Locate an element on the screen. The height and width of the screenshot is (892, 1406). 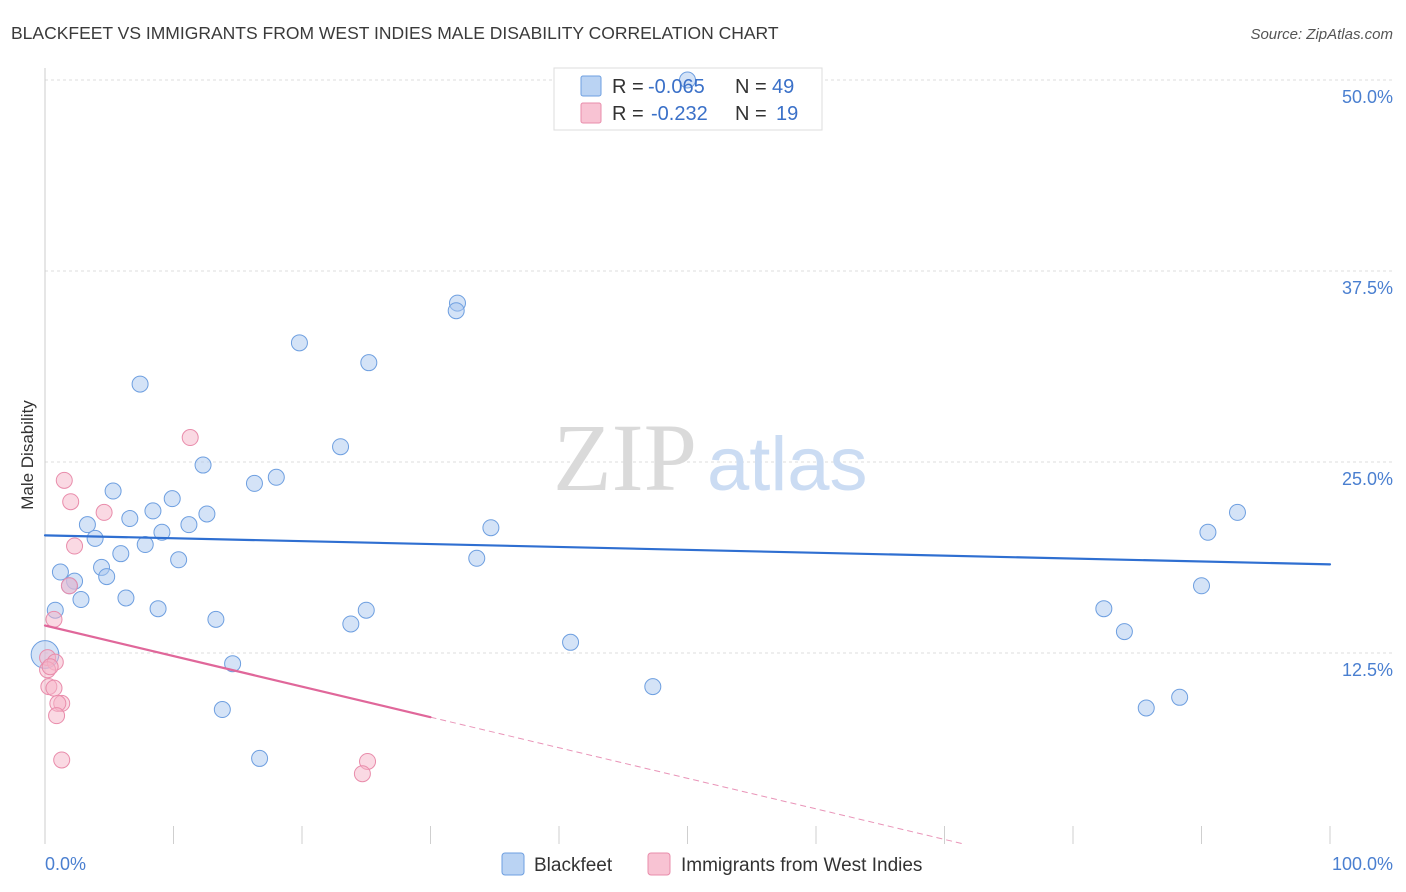
legend-n-value: 49 is located at coordinates (783, 87).